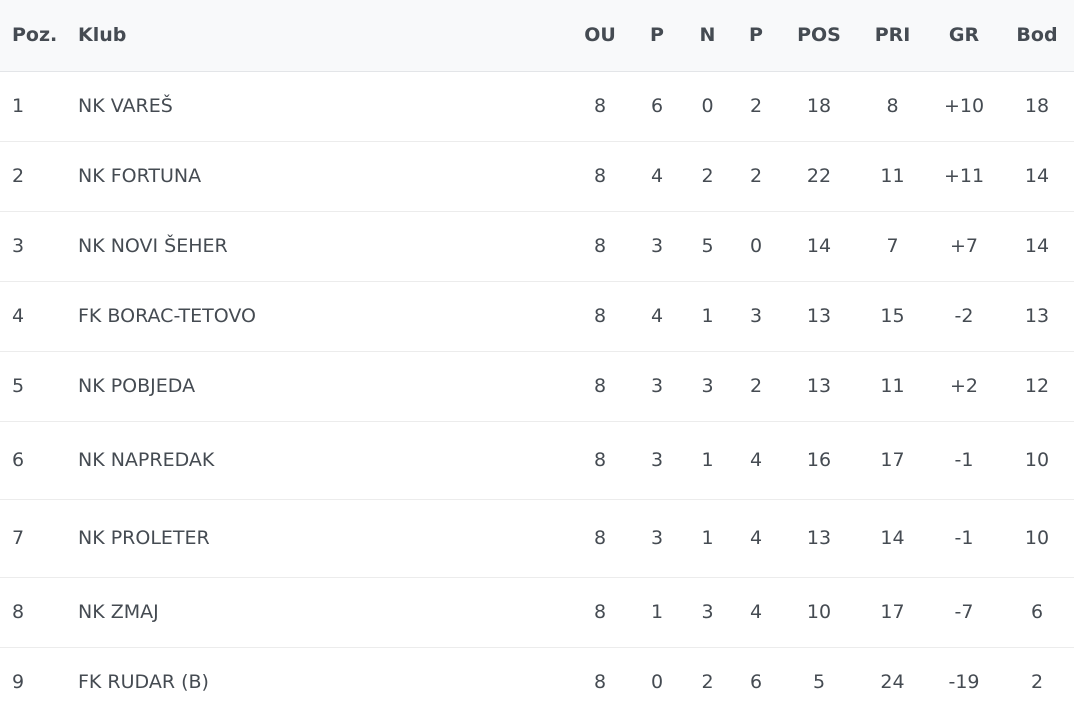 The height and width of the screenshot is (717, 1074). I want to click on table-row: 6 NK NAPREDAK 8 3 1 4 16 17 -1 10, so click(537, 460).